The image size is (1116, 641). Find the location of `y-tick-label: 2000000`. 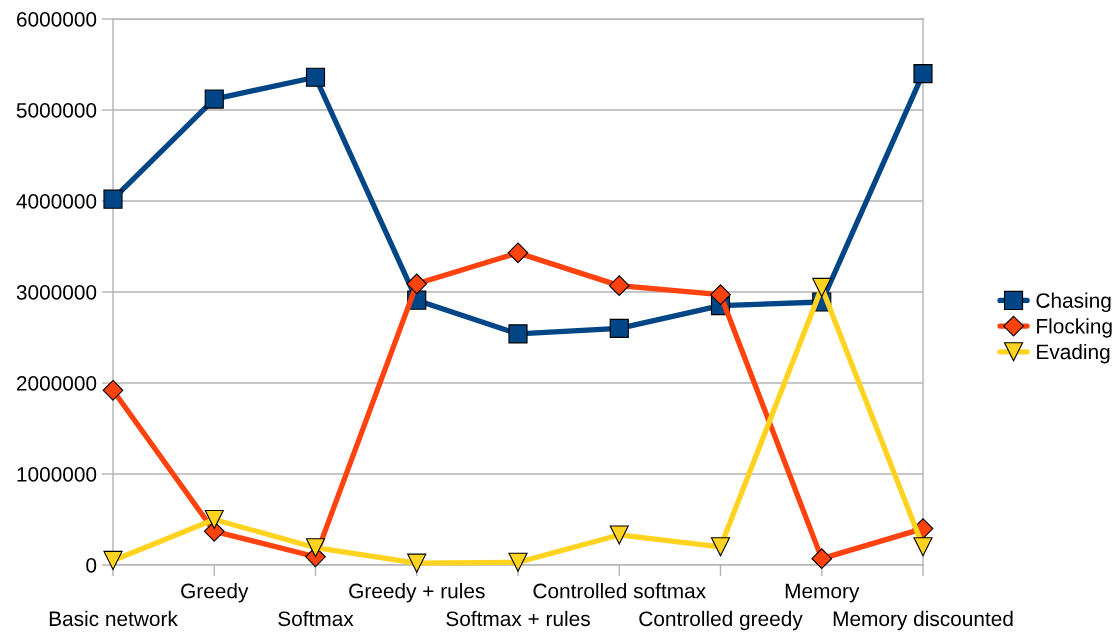

y-tick-label: 2000000 is located at coordinates (56, 383).